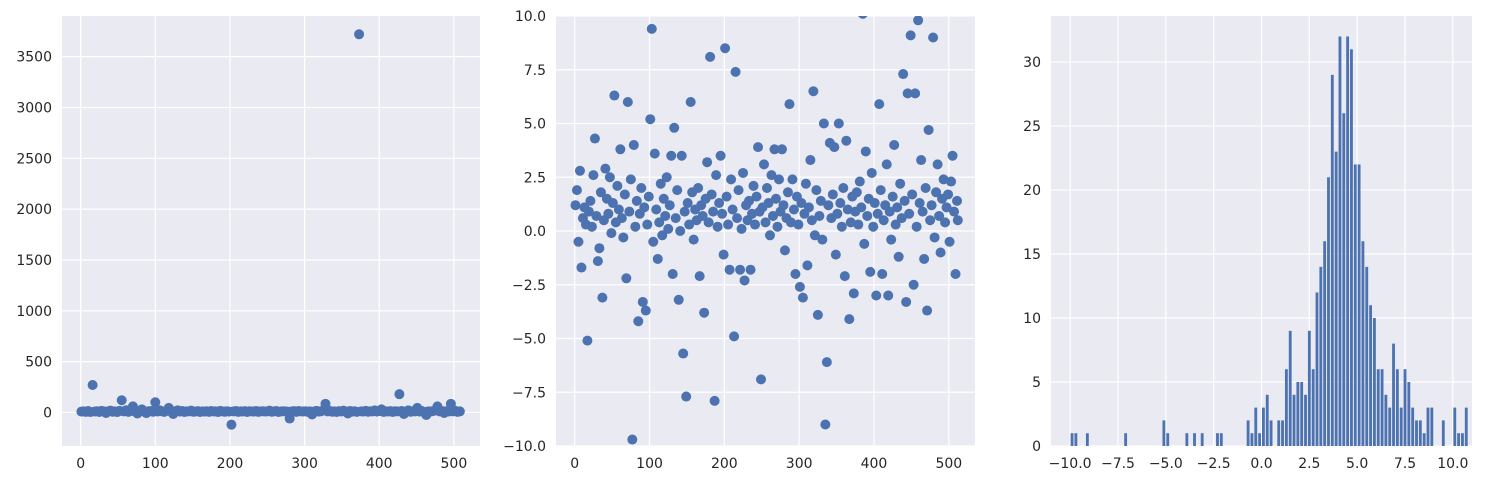  Describe the element at coordinates (530, 17) in the screenshot. I see `y-tick-label: 10.0` at that location.